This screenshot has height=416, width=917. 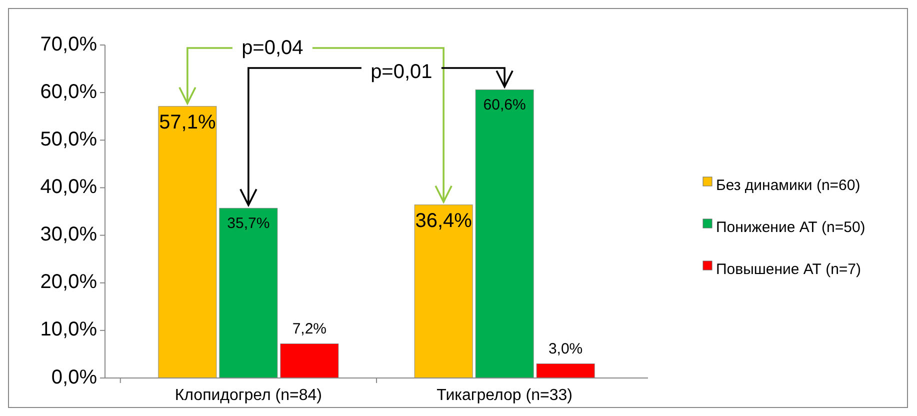 I want to click on y-tick-label: 30,0%, so click(x=69, y=235).